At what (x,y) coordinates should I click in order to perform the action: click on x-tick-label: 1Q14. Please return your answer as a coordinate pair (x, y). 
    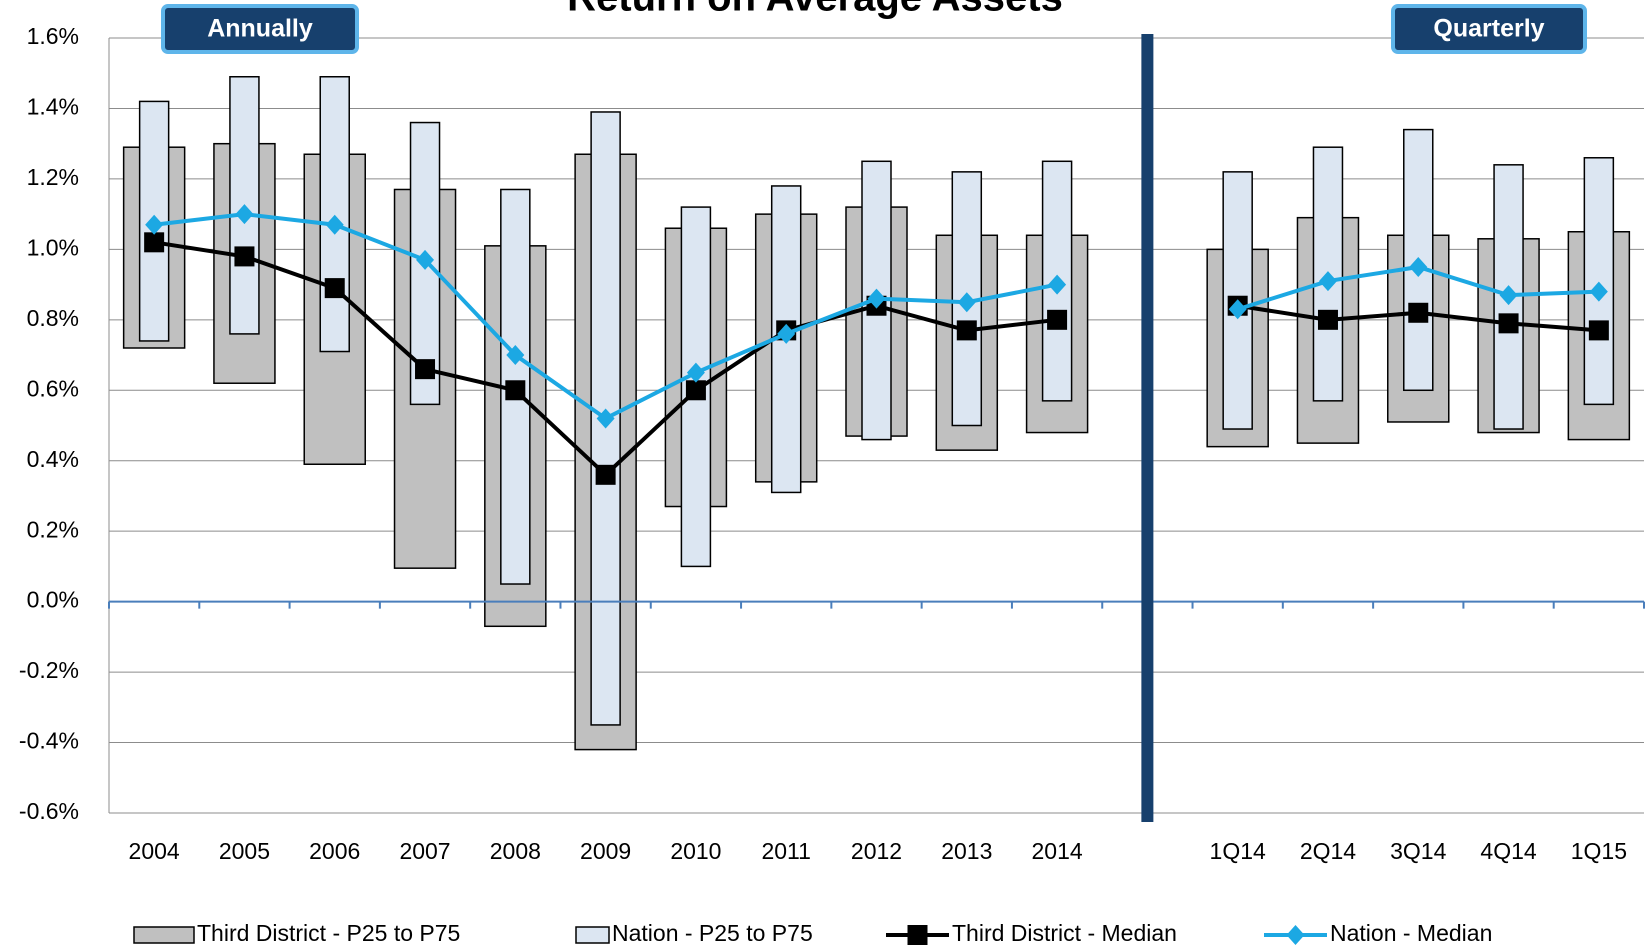
    Looking at the image, I should click on (1238, 851).